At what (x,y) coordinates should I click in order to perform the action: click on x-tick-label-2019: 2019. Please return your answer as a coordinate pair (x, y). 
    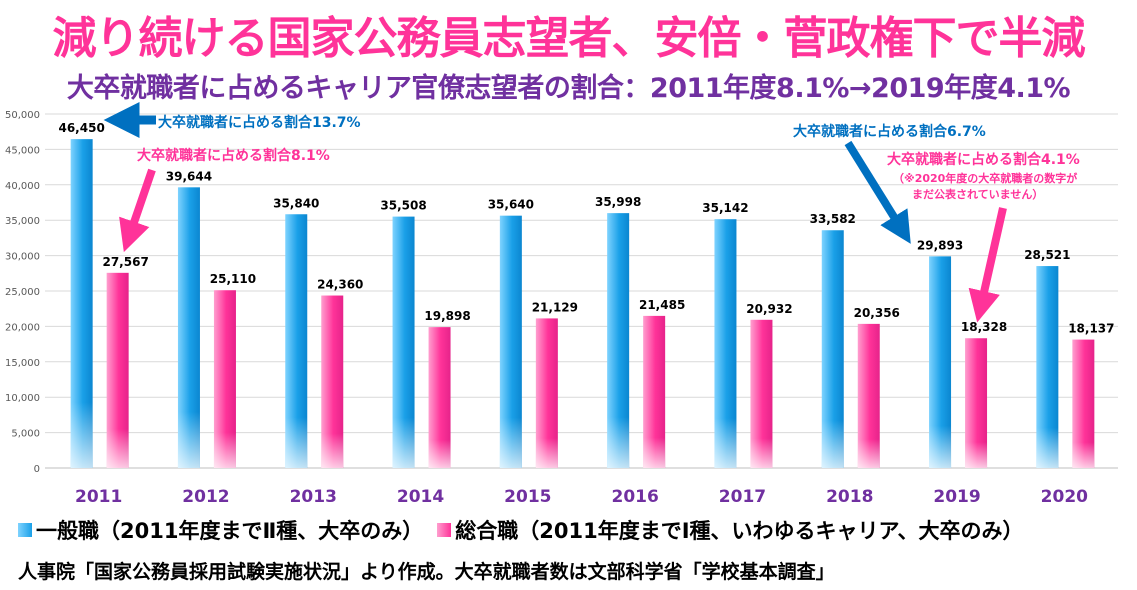
    Looking at the image, I should click on (956, 497).